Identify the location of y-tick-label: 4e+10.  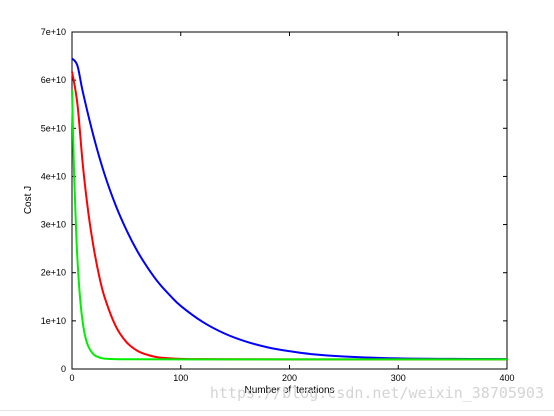
(53, 176).